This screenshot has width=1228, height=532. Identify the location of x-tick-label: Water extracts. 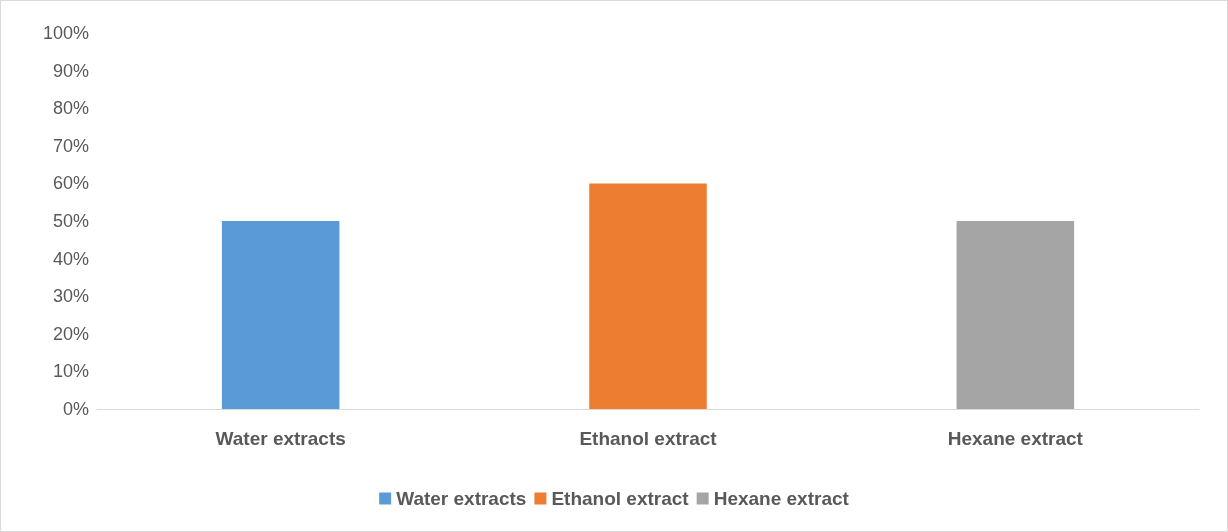
(280, 438).